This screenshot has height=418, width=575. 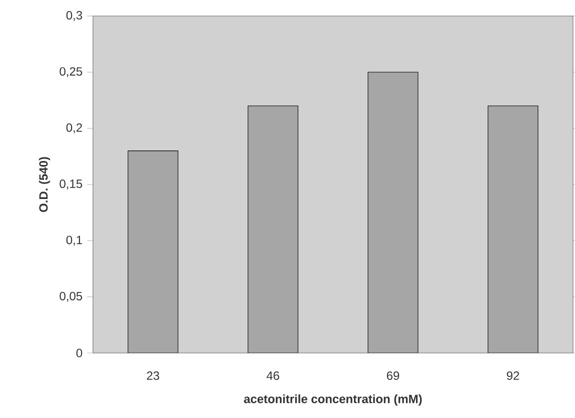 I want to click on x-tick-label: 23, so click(x=153, y=375).